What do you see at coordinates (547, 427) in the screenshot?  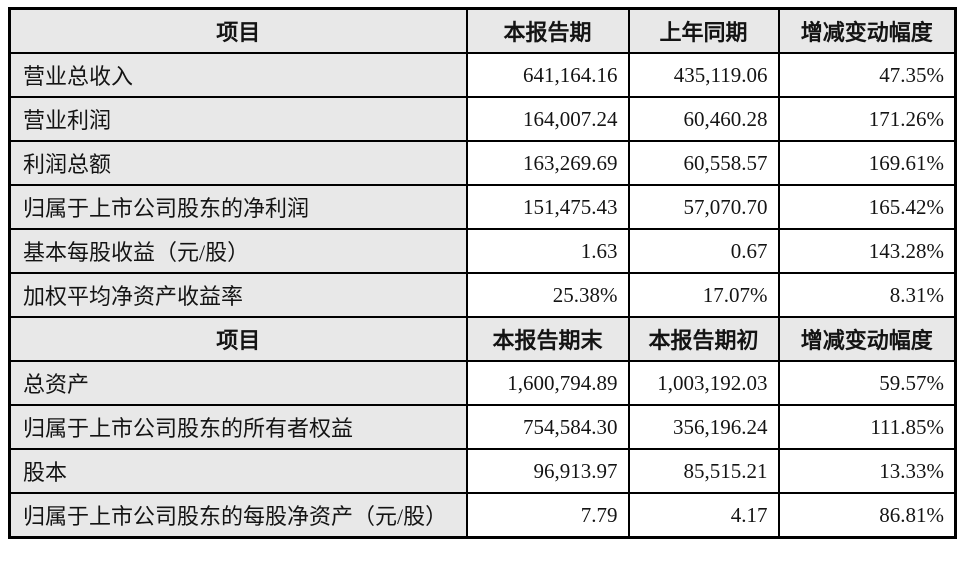 I see `row-value-current: 754,584.30` at bounding box center [547, 427].